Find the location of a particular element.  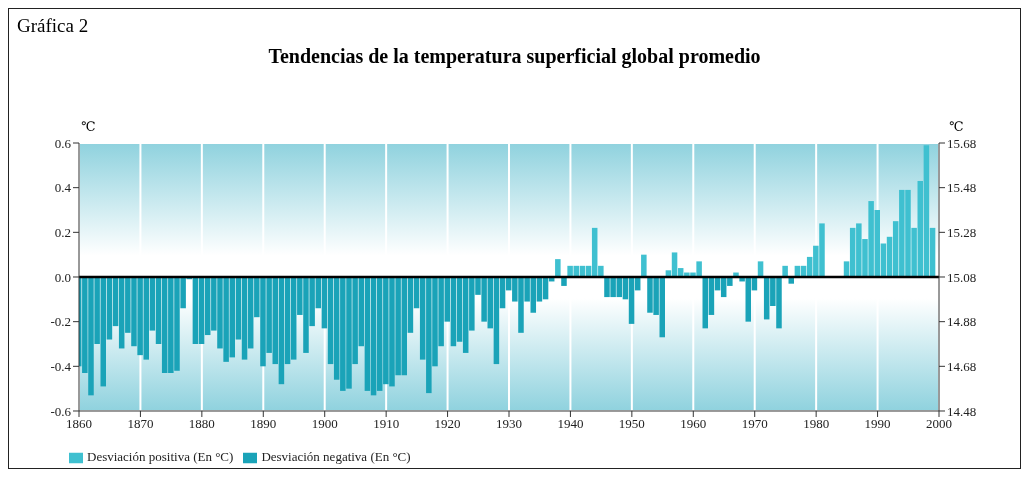

x-tick-label: 1940 is located at coordinates (570, 424).